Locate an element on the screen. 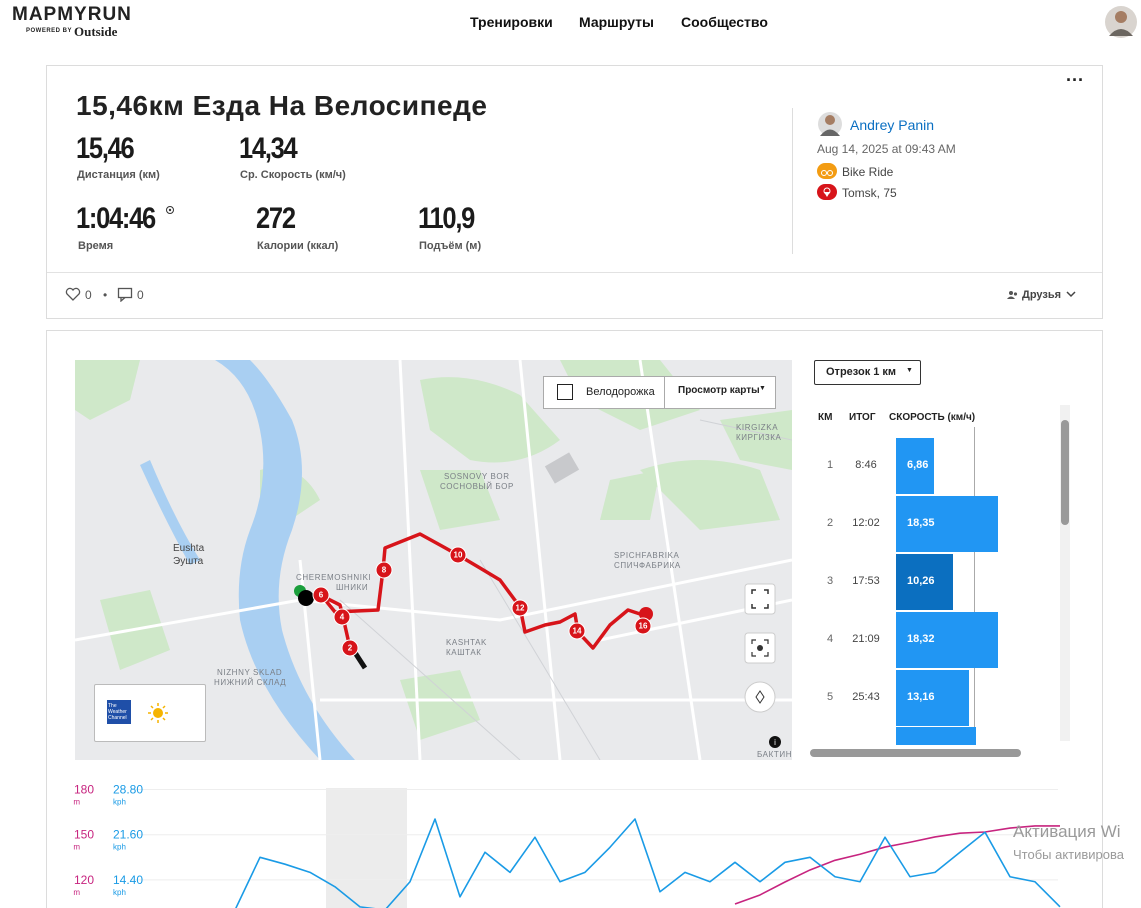 The image size is (1141, 908). y2-tick-label: 21.60 is located at coordinates (128, 835).